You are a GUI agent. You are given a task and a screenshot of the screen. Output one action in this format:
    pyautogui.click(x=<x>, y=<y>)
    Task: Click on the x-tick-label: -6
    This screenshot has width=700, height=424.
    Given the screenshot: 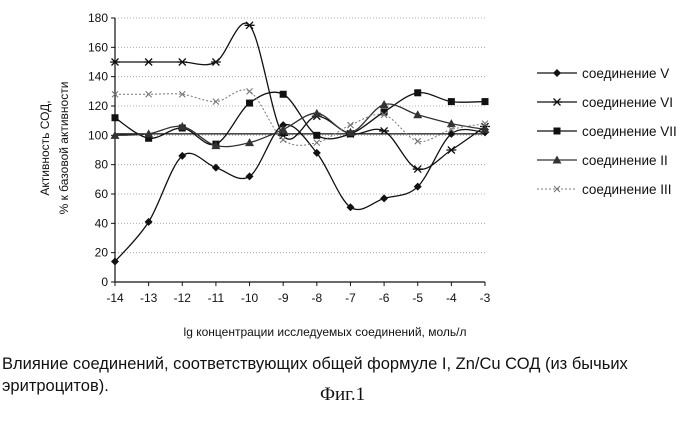 What is the action you would take?
    pyautogui.click(x=384, y=298)
    